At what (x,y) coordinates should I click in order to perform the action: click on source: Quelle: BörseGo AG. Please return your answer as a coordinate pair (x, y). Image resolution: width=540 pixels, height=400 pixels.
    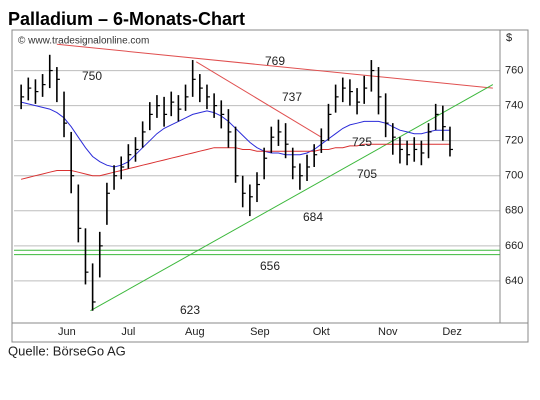
    Looking at the image, I should click on (67, 350).